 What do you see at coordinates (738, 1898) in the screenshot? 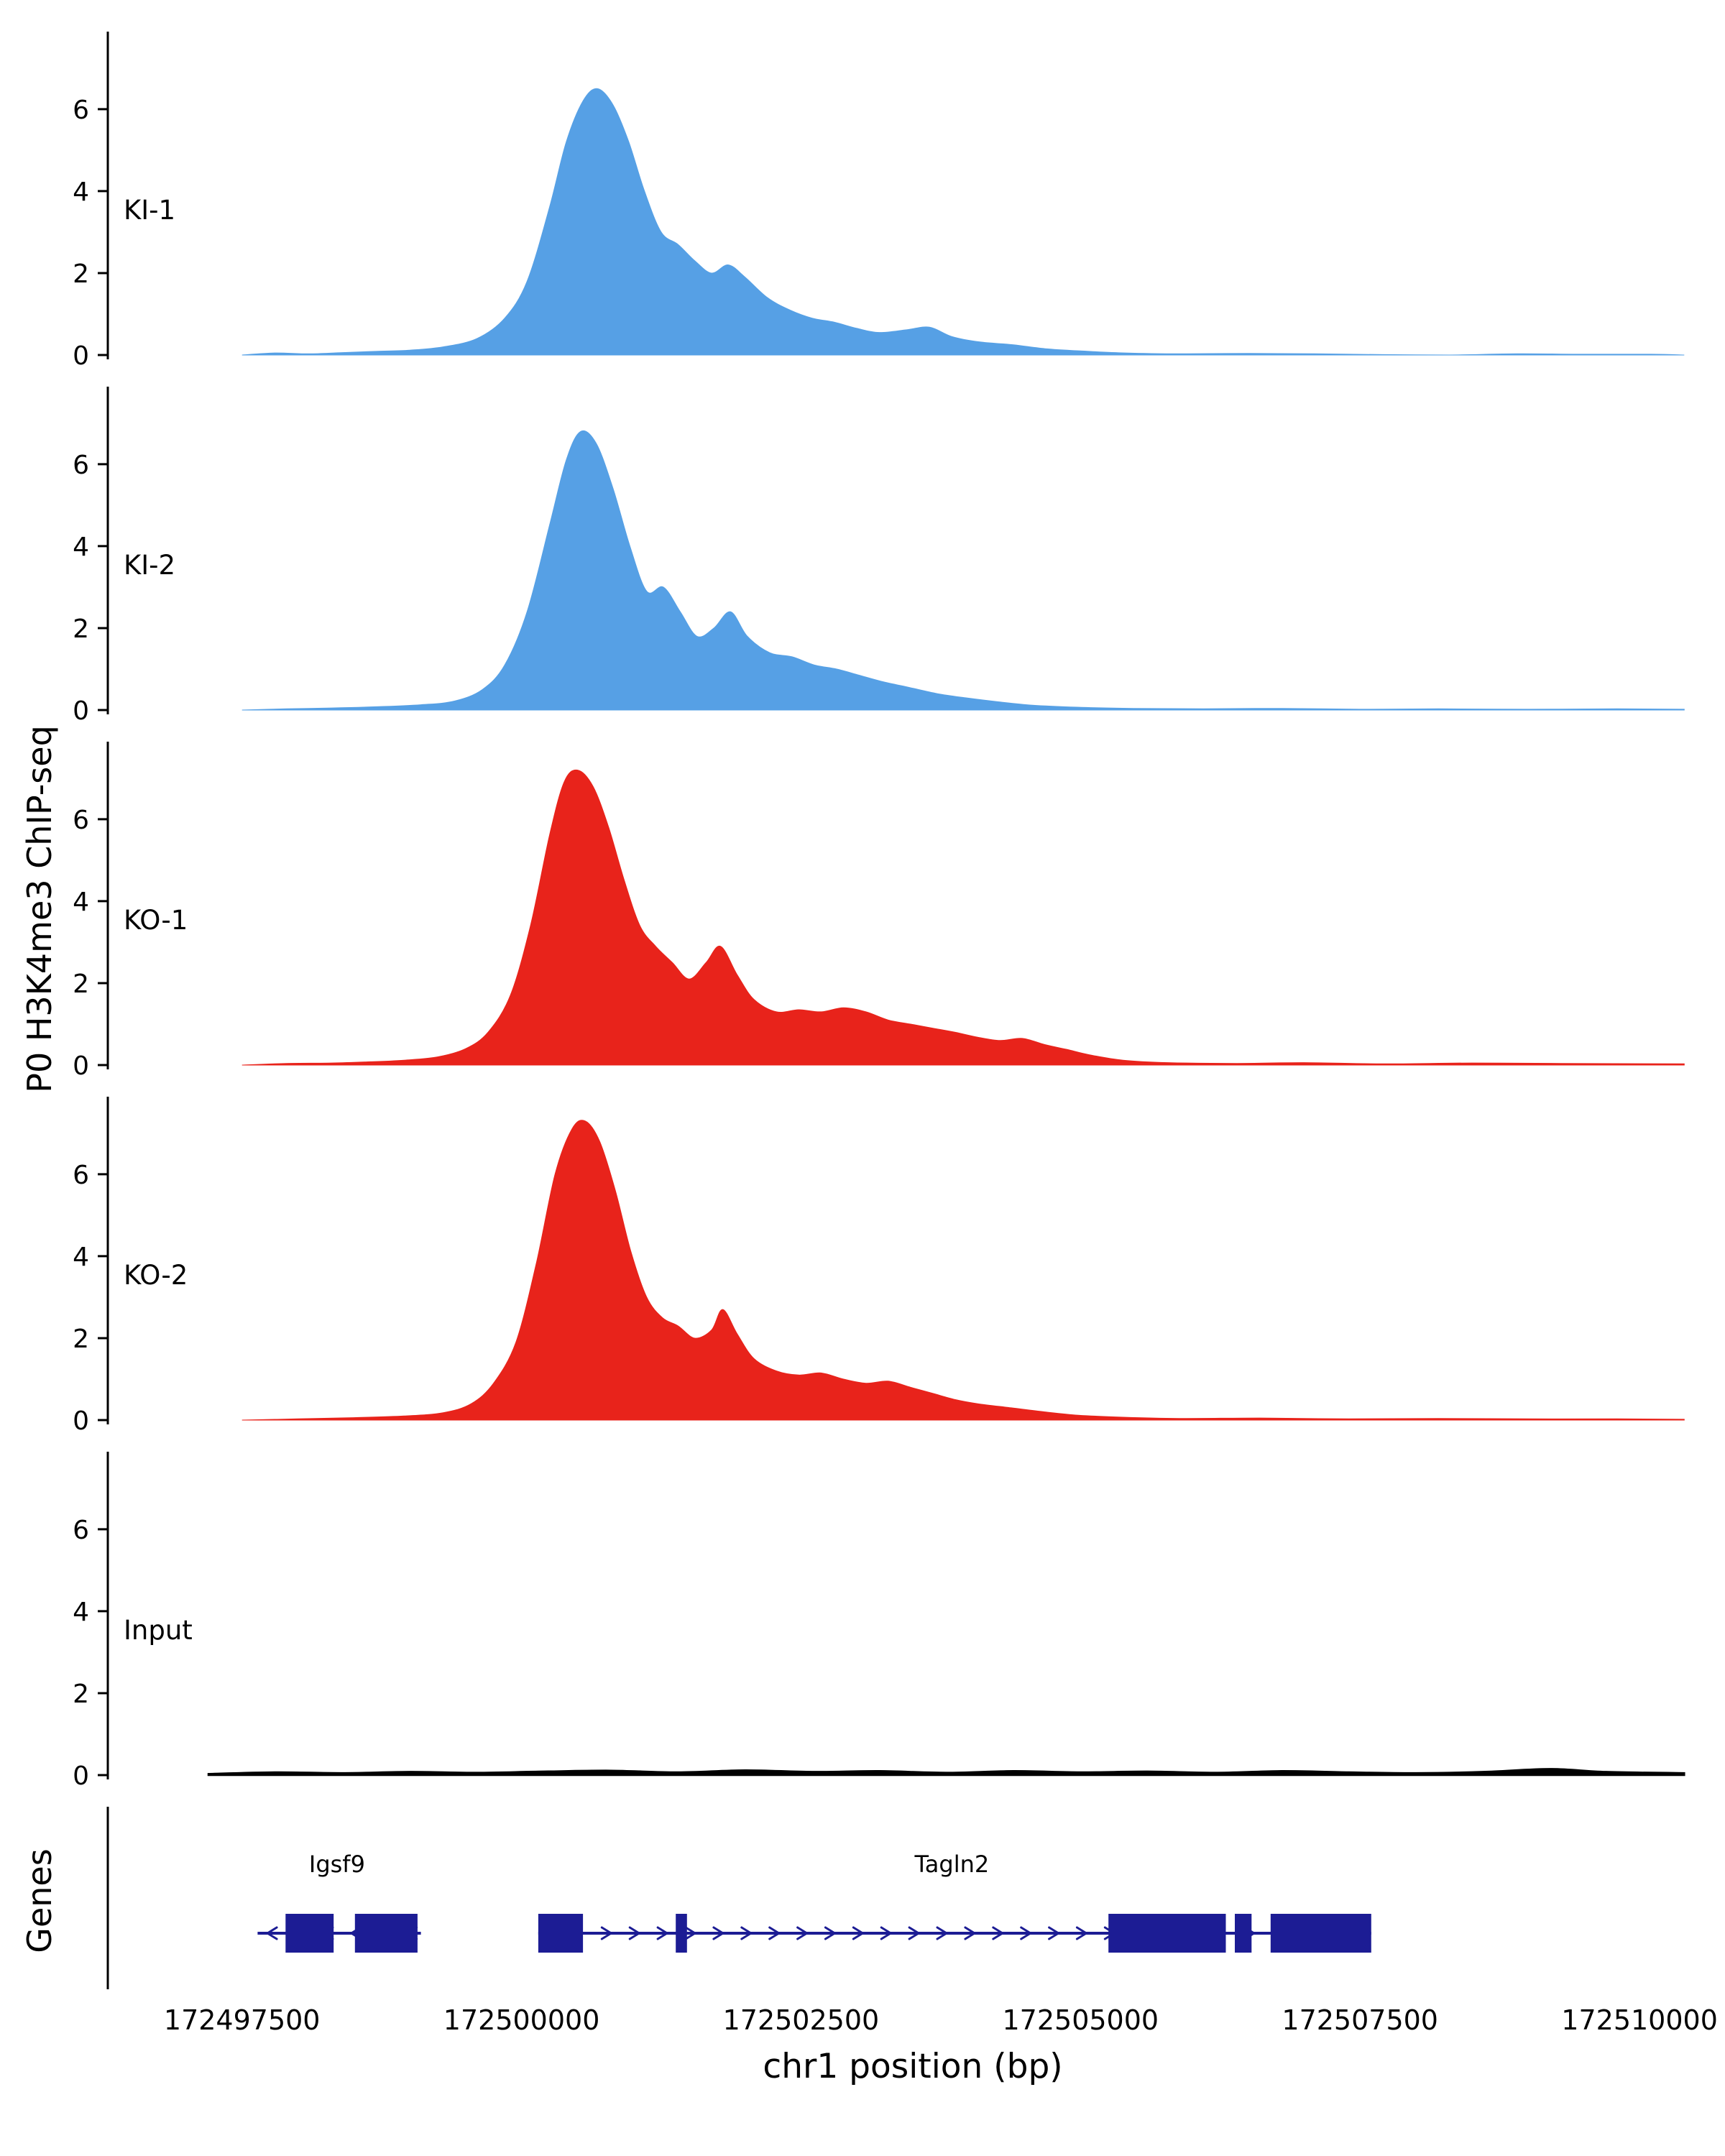
I see `genes-track-svg: Igsf9 Tagln2` at bounding box center [738, 1898].